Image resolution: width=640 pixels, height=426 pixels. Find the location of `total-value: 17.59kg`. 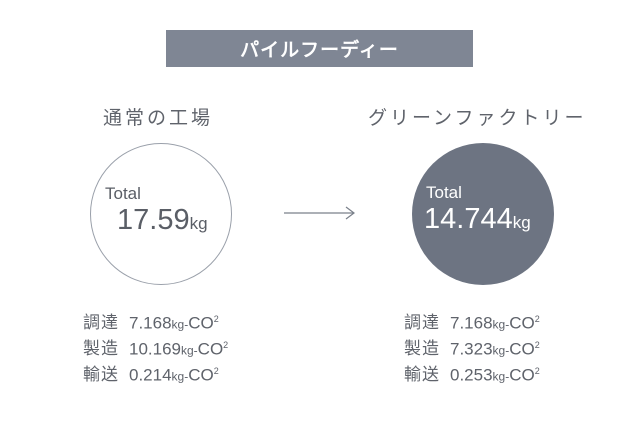

total-value: 17.59kg is located at coordinates (162, 220).